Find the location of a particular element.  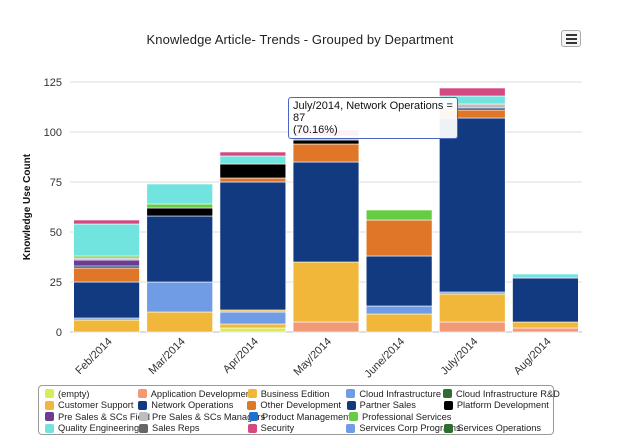

legend-label: Services Operations is located at coordinates (499, 428).